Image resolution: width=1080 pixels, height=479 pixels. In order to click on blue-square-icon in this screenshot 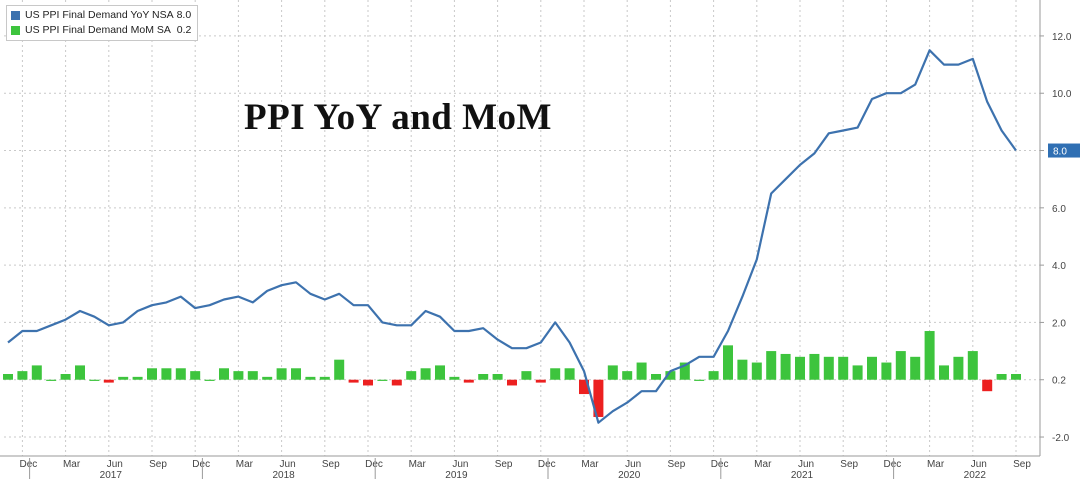, I will do `click(15, 15)`.